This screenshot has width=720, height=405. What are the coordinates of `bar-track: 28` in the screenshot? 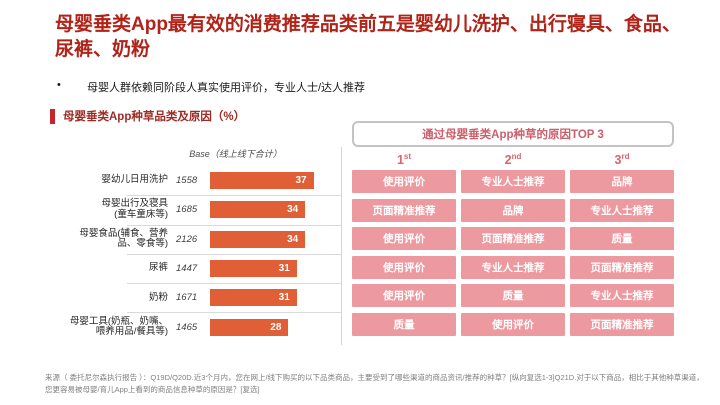 It's located at (275, 327).